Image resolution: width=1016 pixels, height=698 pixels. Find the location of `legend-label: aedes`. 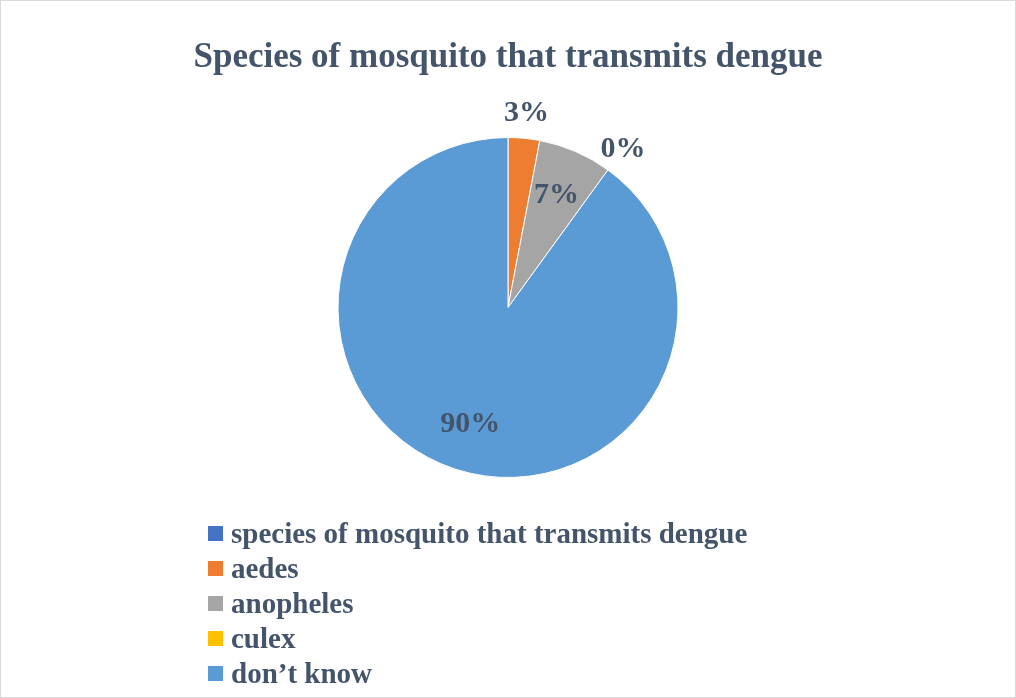

legend-label: aedes is located at coordinates (265, 568).